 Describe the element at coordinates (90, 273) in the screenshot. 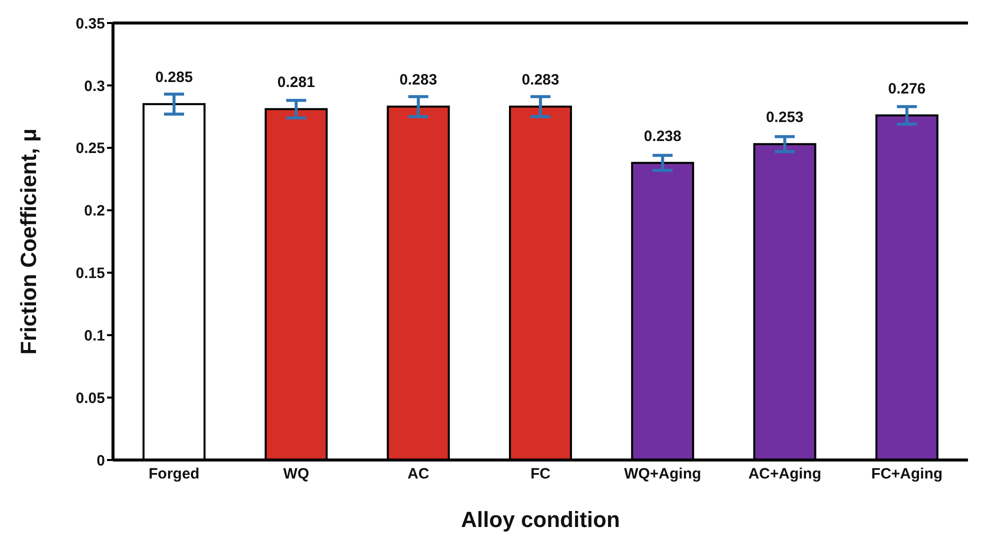

I see `y-tick-label: 0.15` at that location.